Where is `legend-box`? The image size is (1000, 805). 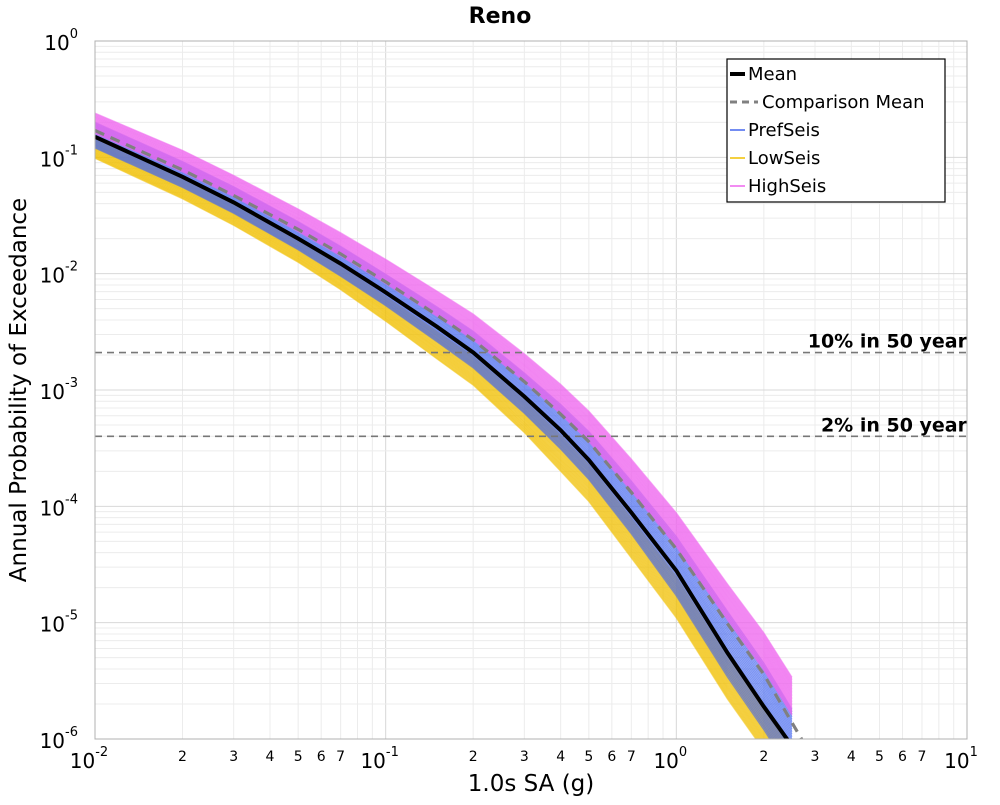 legend-box is located at coordinates (836, 130).